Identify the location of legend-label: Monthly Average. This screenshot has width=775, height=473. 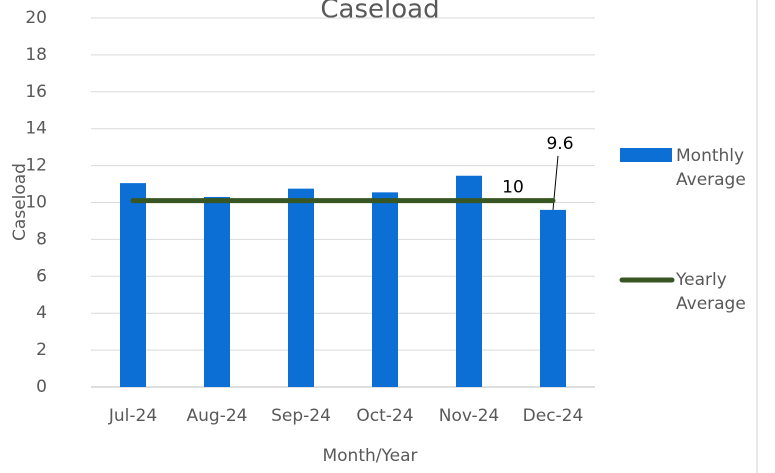
(711, 168).